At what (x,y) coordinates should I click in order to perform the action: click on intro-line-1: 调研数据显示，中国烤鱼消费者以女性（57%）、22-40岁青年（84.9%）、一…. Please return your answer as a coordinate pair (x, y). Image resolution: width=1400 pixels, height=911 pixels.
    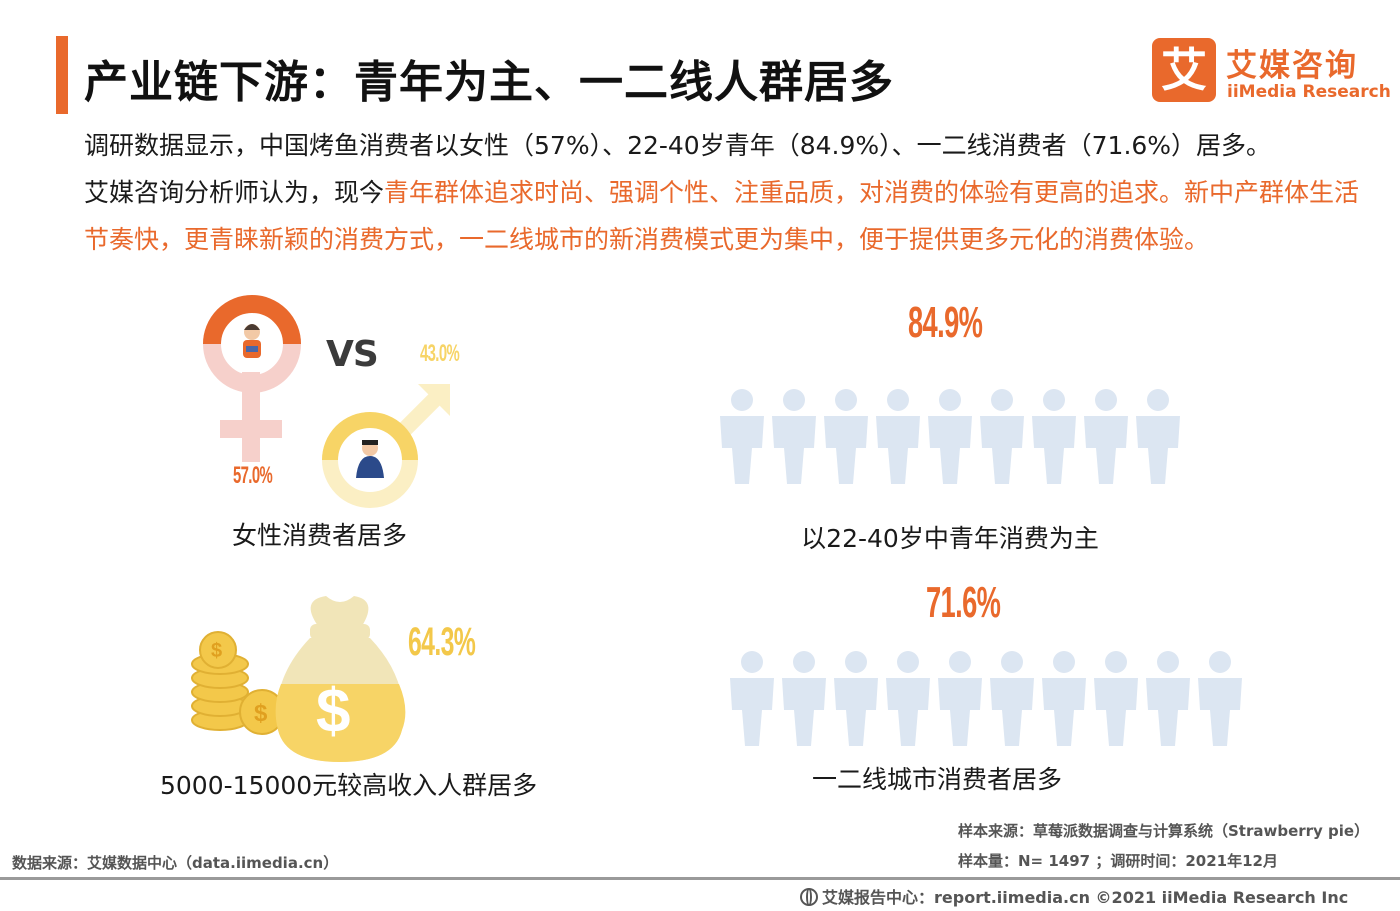
    Looking at the image, I should click on (678, 145).